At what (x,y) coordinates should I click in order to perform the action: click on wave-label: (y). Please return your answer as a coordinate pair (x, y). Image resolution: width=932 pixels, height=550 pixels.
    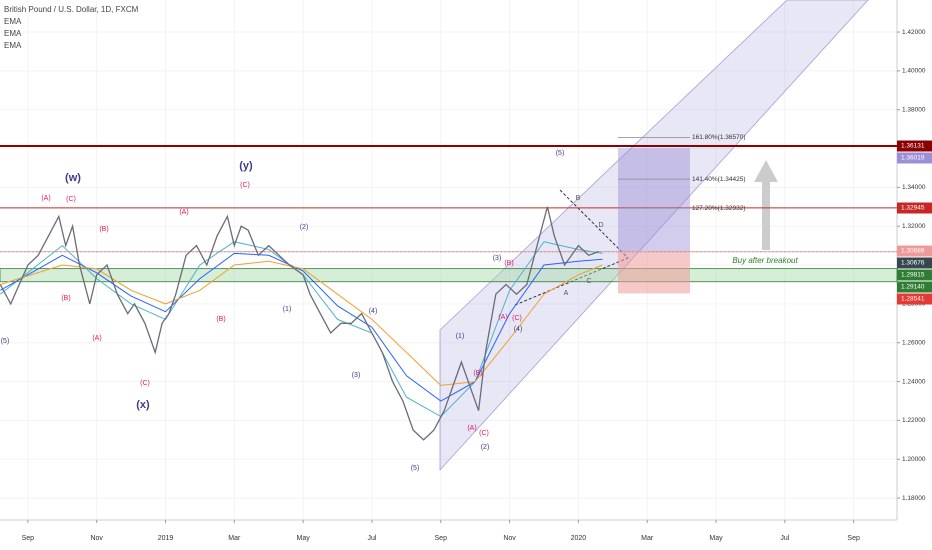
    Looking at the image, I should click on (246, 166).